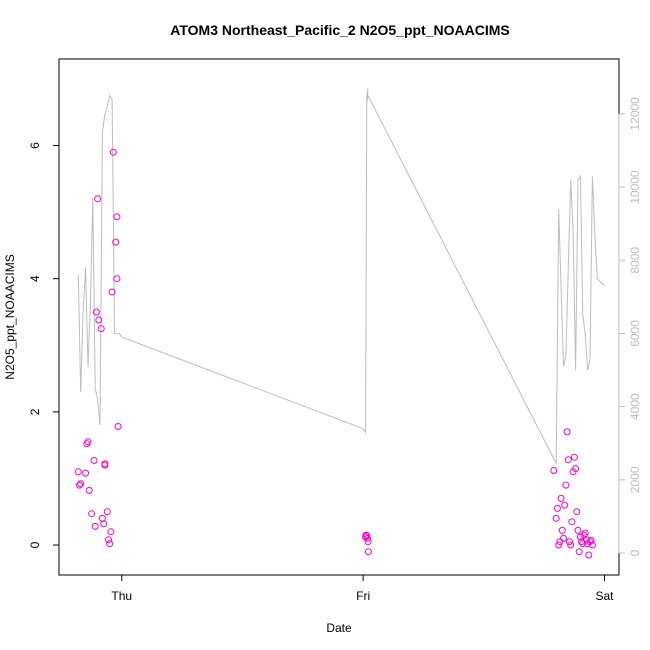  What do you see at coordinates (635, 114) in the screenshot?
I see `y2-tick-label: 12000` at bounding box center [635, 114].